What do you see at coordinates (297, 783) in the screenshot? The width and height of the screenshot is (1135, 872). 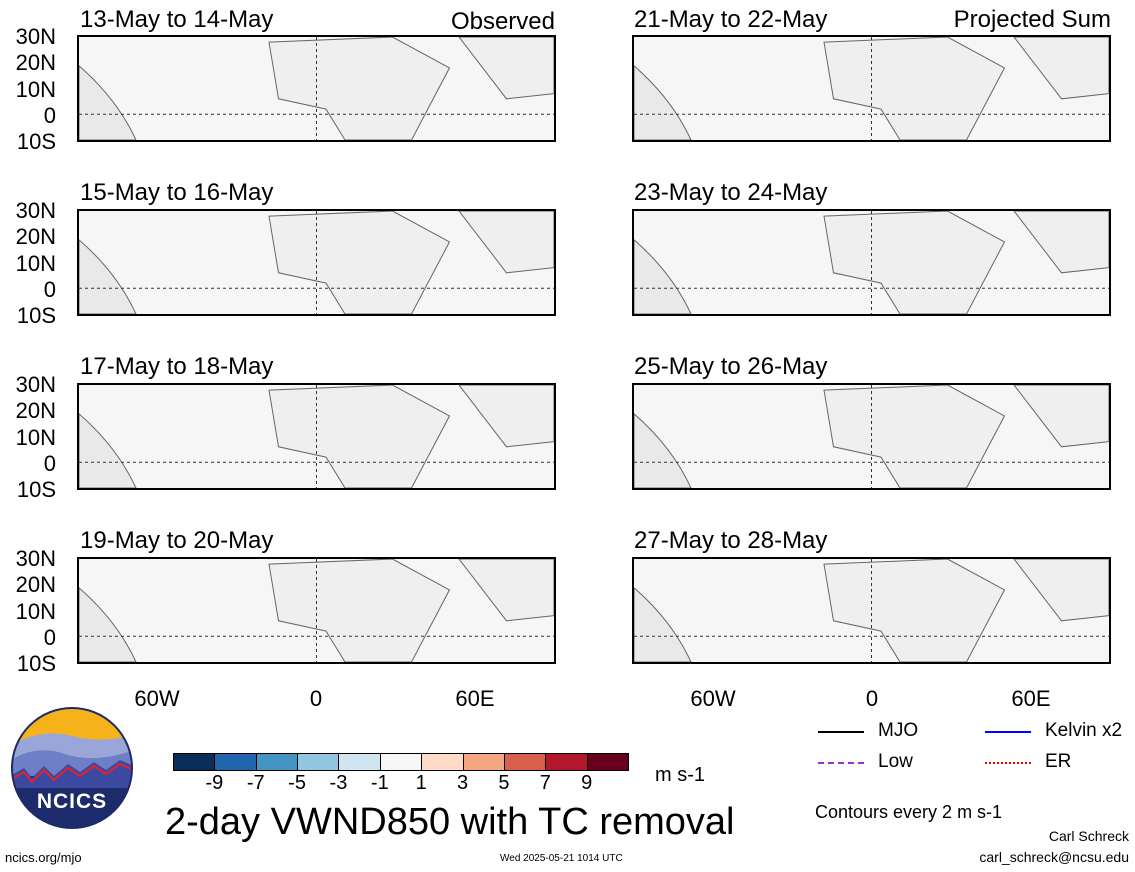 I see `colorbar-tick-label: -5` at bounding box center [297, 783].